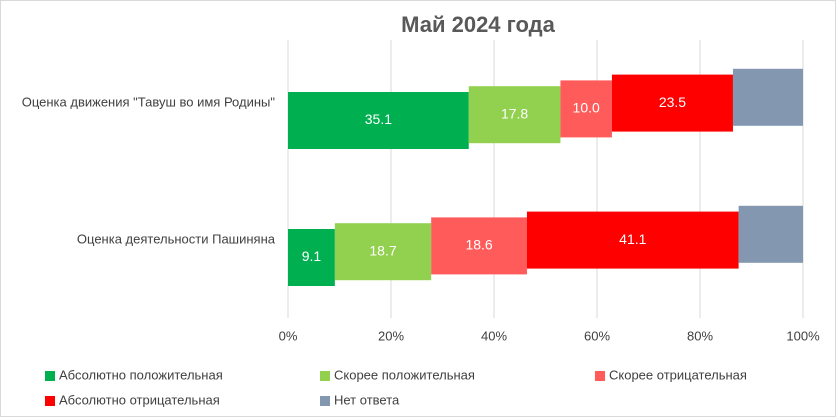  I want to click on value-label: 35.1, so click(378, 119).